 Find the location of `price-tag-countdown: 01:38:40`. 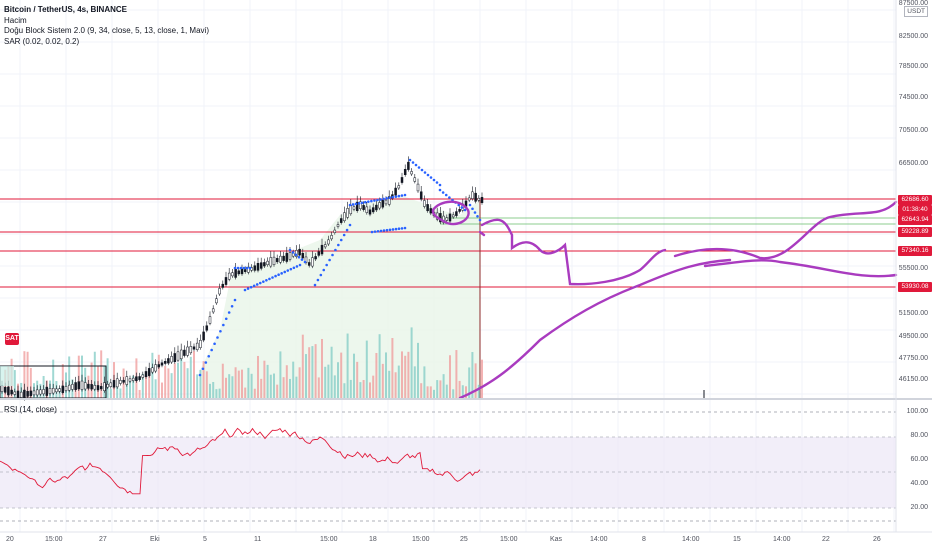

price-tag-countdown: 01:38:40 is located at coordinates (915, 210).